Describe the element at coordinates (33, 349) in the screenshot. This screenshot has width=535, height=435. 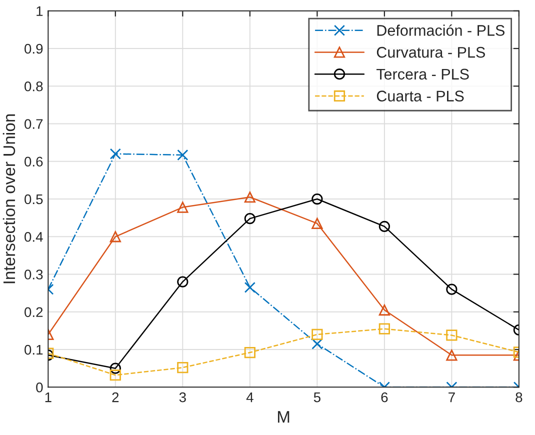
I see `y-tick-label: 0.1` at that location.